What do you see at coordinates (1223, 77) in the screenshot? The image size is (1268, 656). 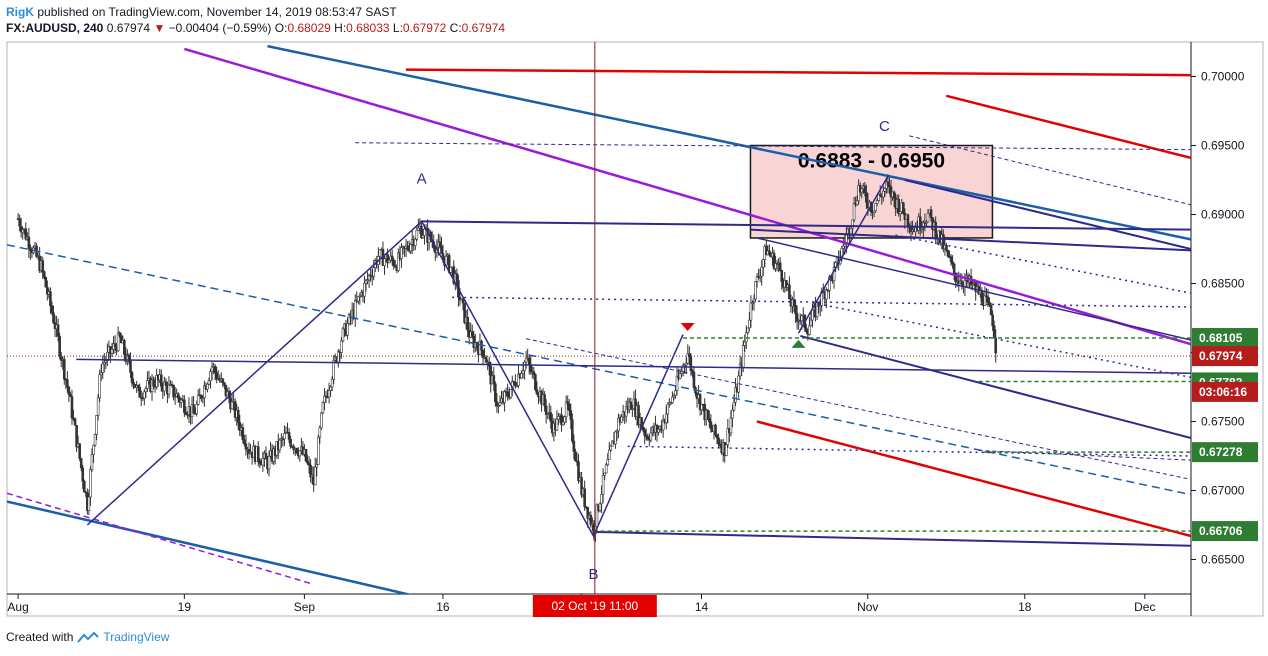 I see `y-tick-label: 0.70000` at bounding box center [1223, 77].